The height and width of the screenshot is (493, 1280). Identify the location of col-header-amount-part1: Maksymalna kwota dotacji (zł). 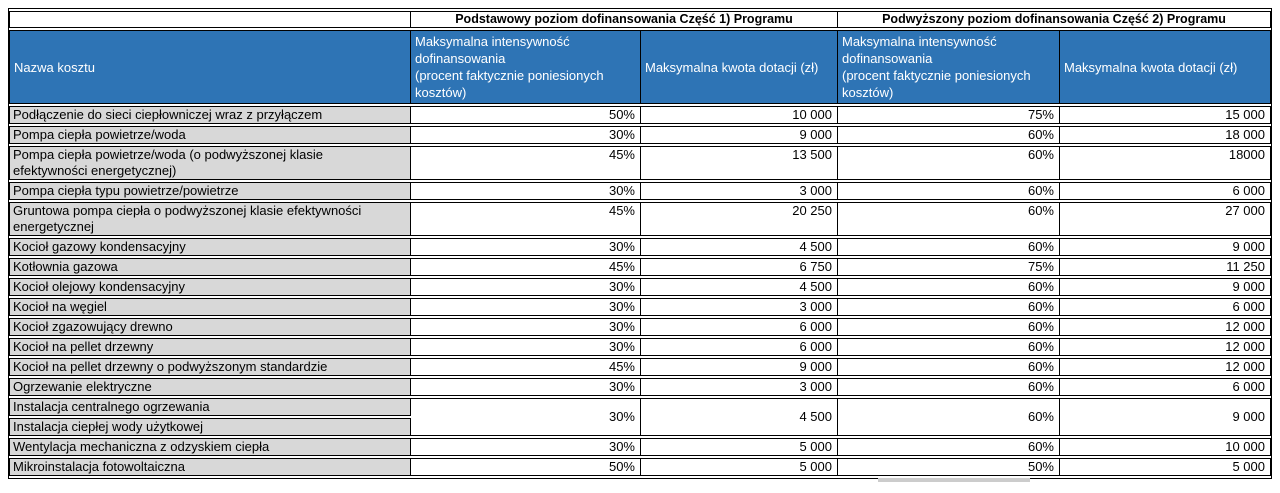
(739, 67).